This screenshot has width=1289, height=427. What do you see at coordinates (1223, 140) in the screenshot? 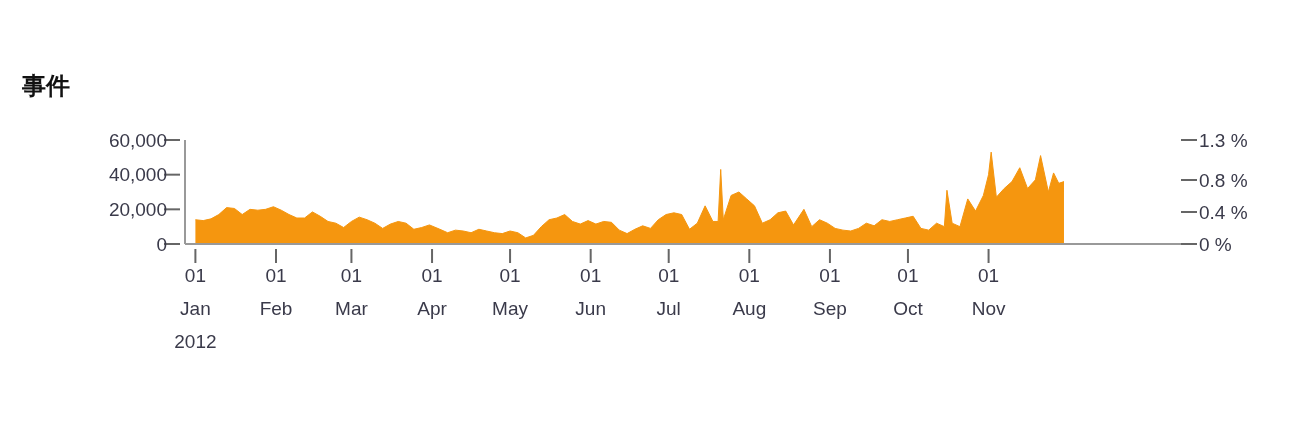
I see `y2-tick-label: 1.3 %` at bounding box center [1223, 140].